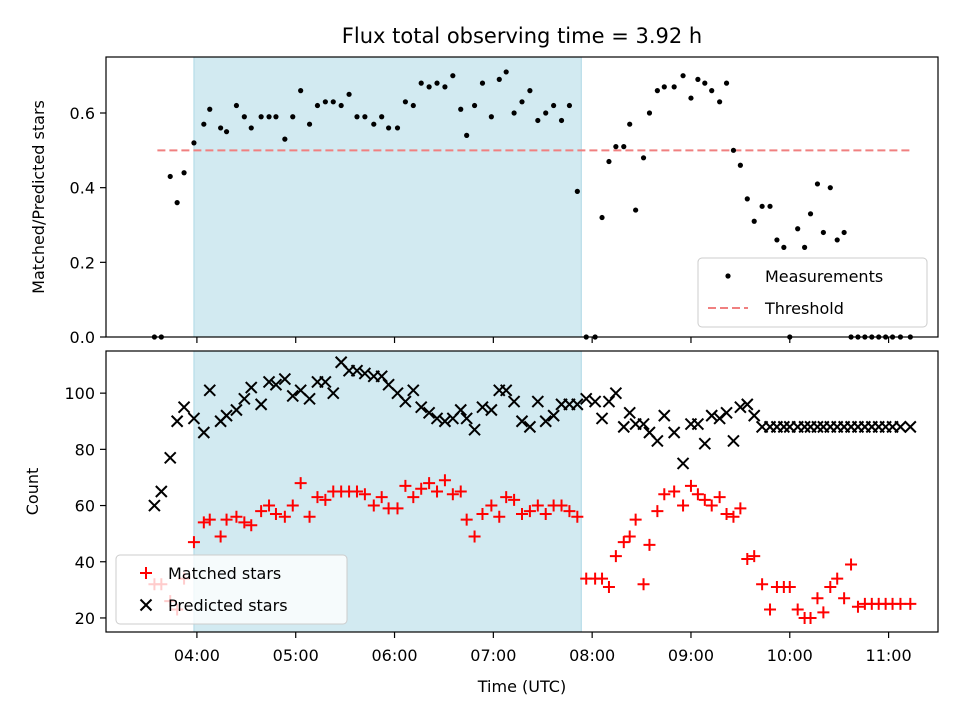 The height and width of the screenshot is (724, 960). I want to click on legend-label: Measurements, so click(824, 276).